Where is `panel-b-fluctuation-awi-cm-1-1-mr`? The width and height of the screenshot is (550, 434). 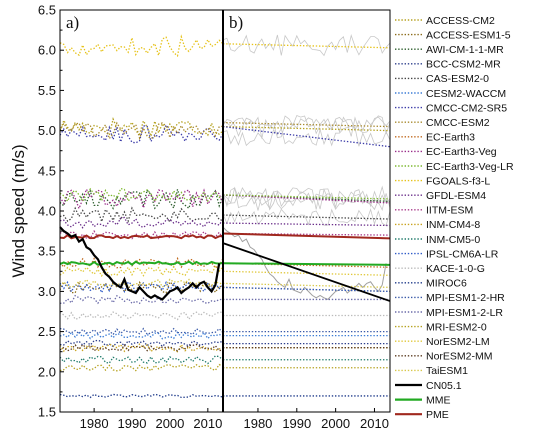
panel-b-fluctuation-awi-cm-1-1-mr is located at coordinates (306, 198).